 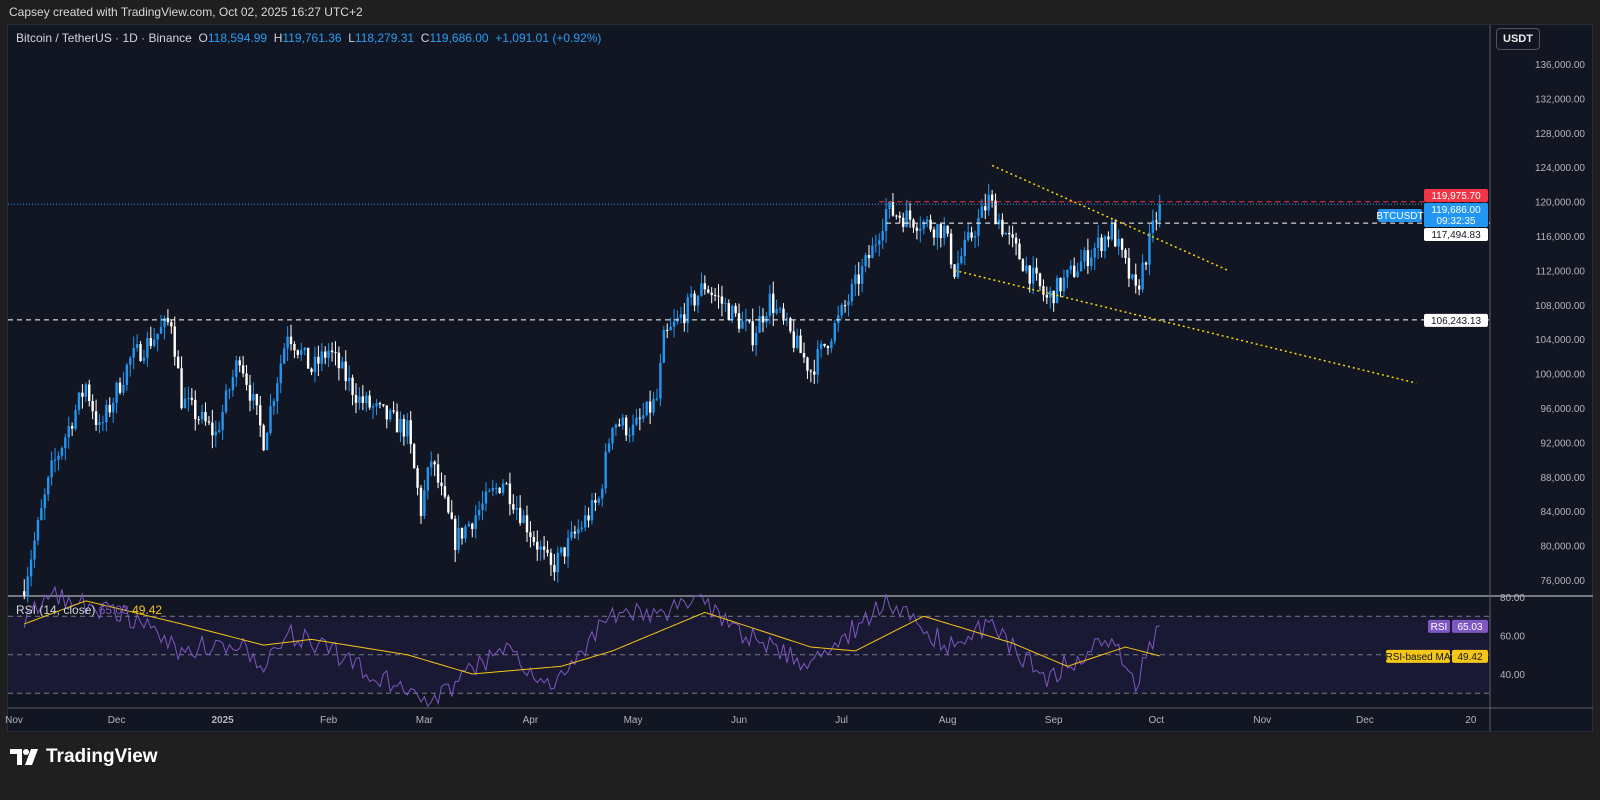 What do you see at coordinates (147, 610) in the screenshot?
I see `rsi-ma-value: 49.42` at bounding box center [147, 610].